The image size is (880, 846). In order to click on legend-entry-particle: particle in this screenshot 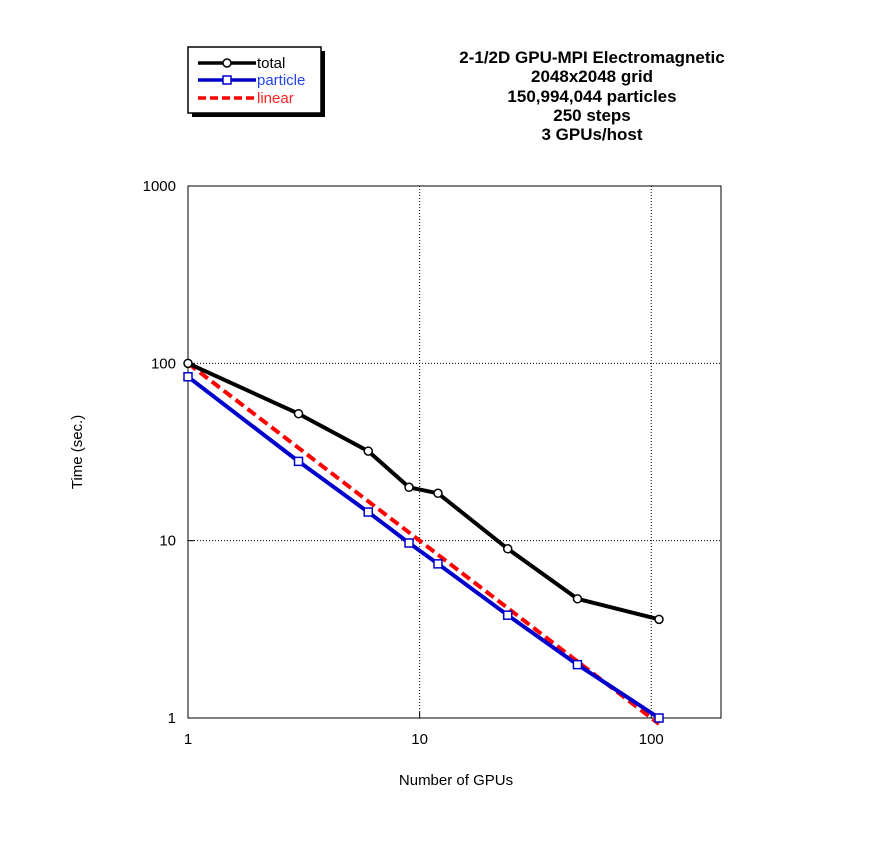, I will do `click(251, 80)`.